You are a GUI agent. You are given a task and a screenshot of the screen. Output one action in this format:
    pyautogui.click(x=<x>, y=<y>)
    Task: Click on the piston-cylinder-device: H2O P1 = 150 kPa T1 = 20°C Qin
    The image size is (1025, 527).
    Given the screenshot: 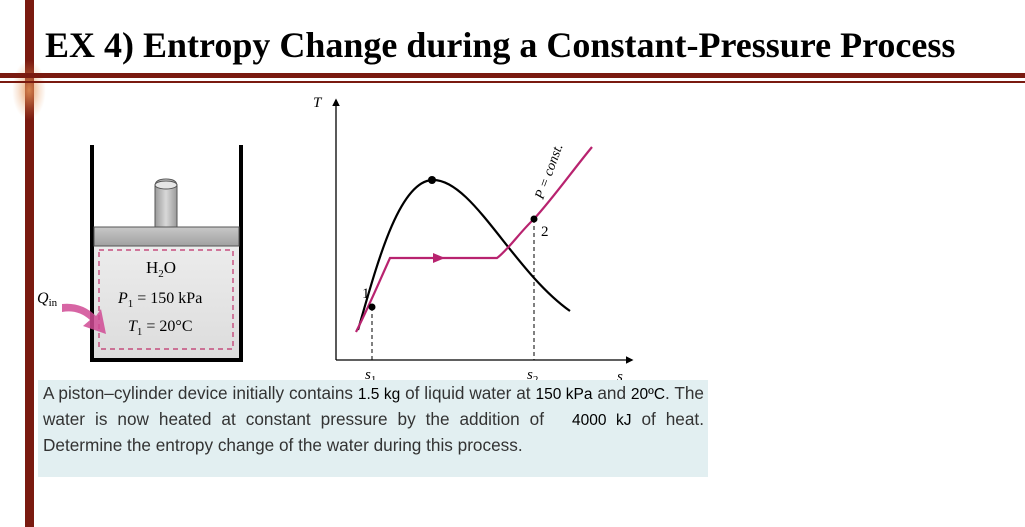 What is the action you would take?
    pyautogui.click(x=140, y=253)
    